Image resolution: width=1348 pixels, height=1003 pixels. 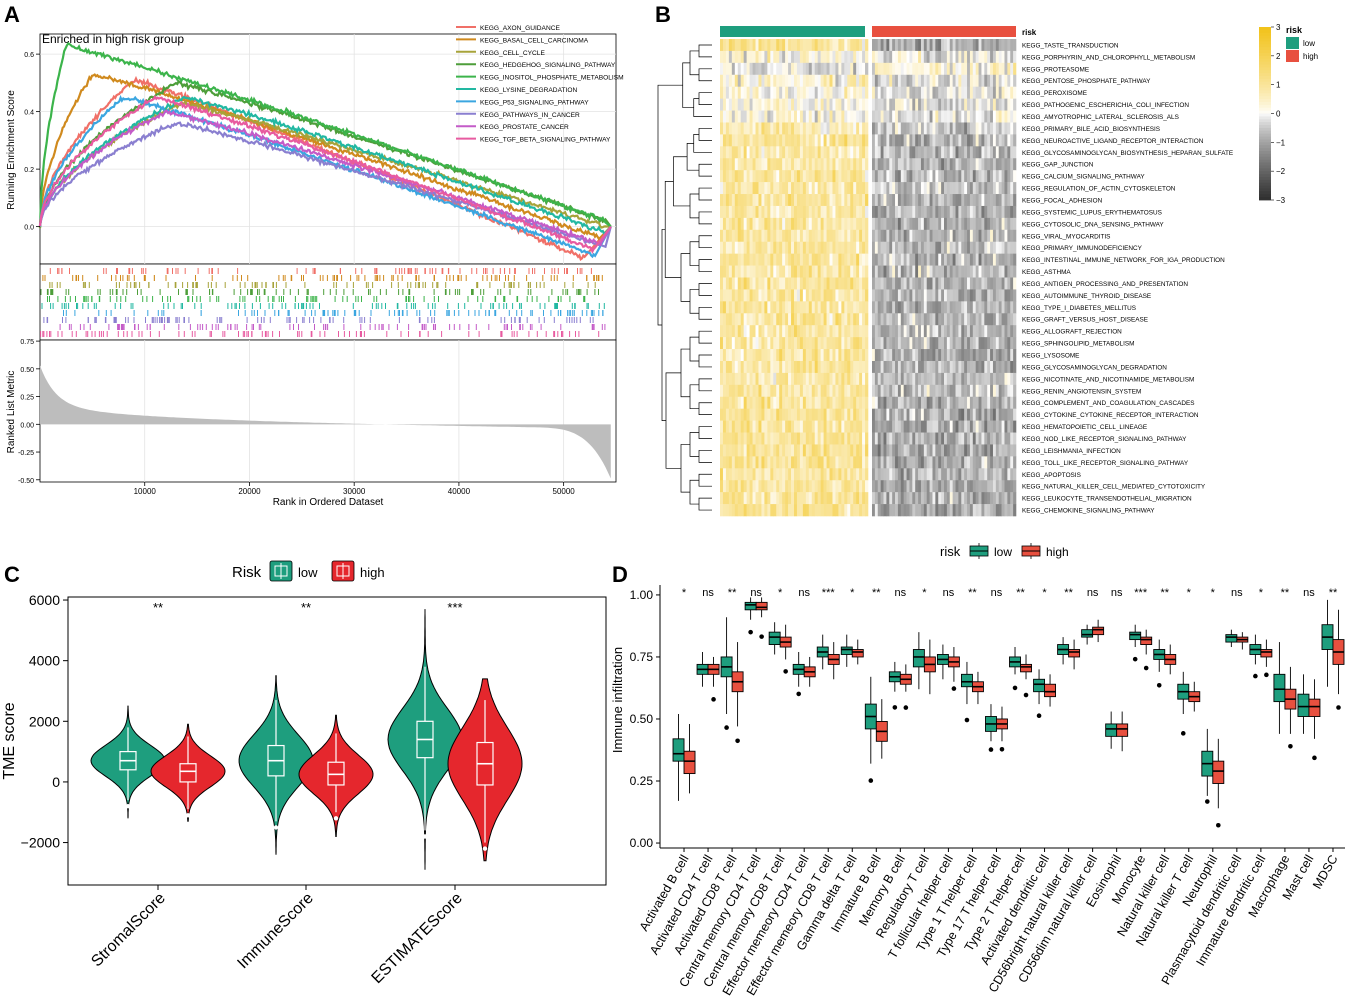 I want to click on dendrogram-branch, so click(x=694, y=349).